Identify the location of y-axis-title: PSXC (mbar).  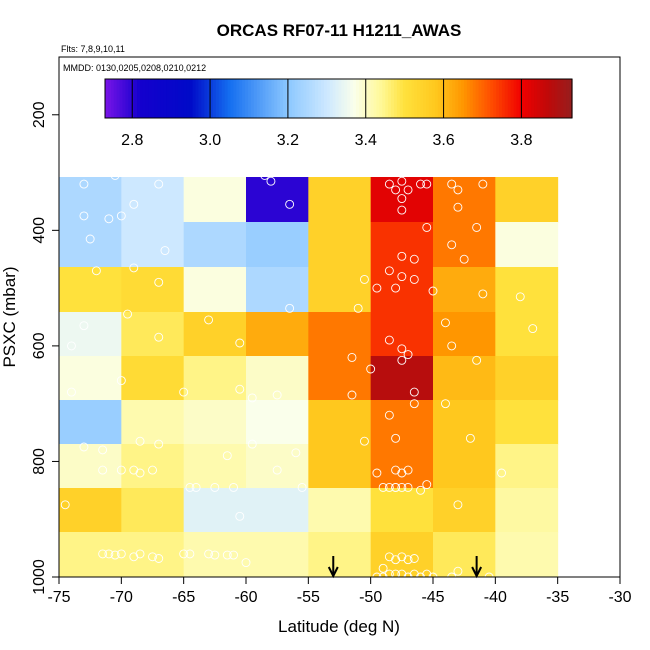
(9, 316).